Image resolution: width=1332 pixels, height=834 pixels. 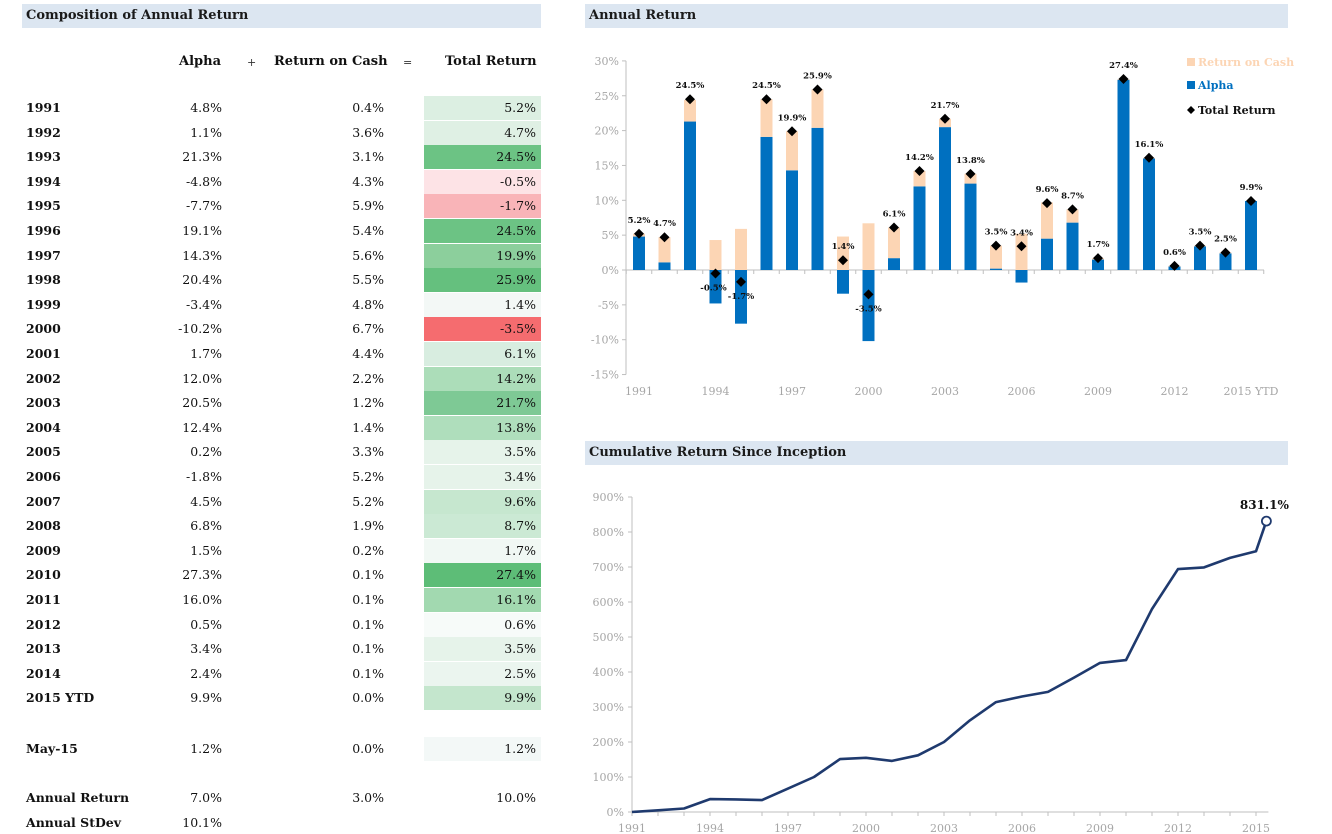 What do you see at coordinates (482, 698) in the screenshot?
I see `row-total-return: 9.9%` at bounding box center [482, 698].